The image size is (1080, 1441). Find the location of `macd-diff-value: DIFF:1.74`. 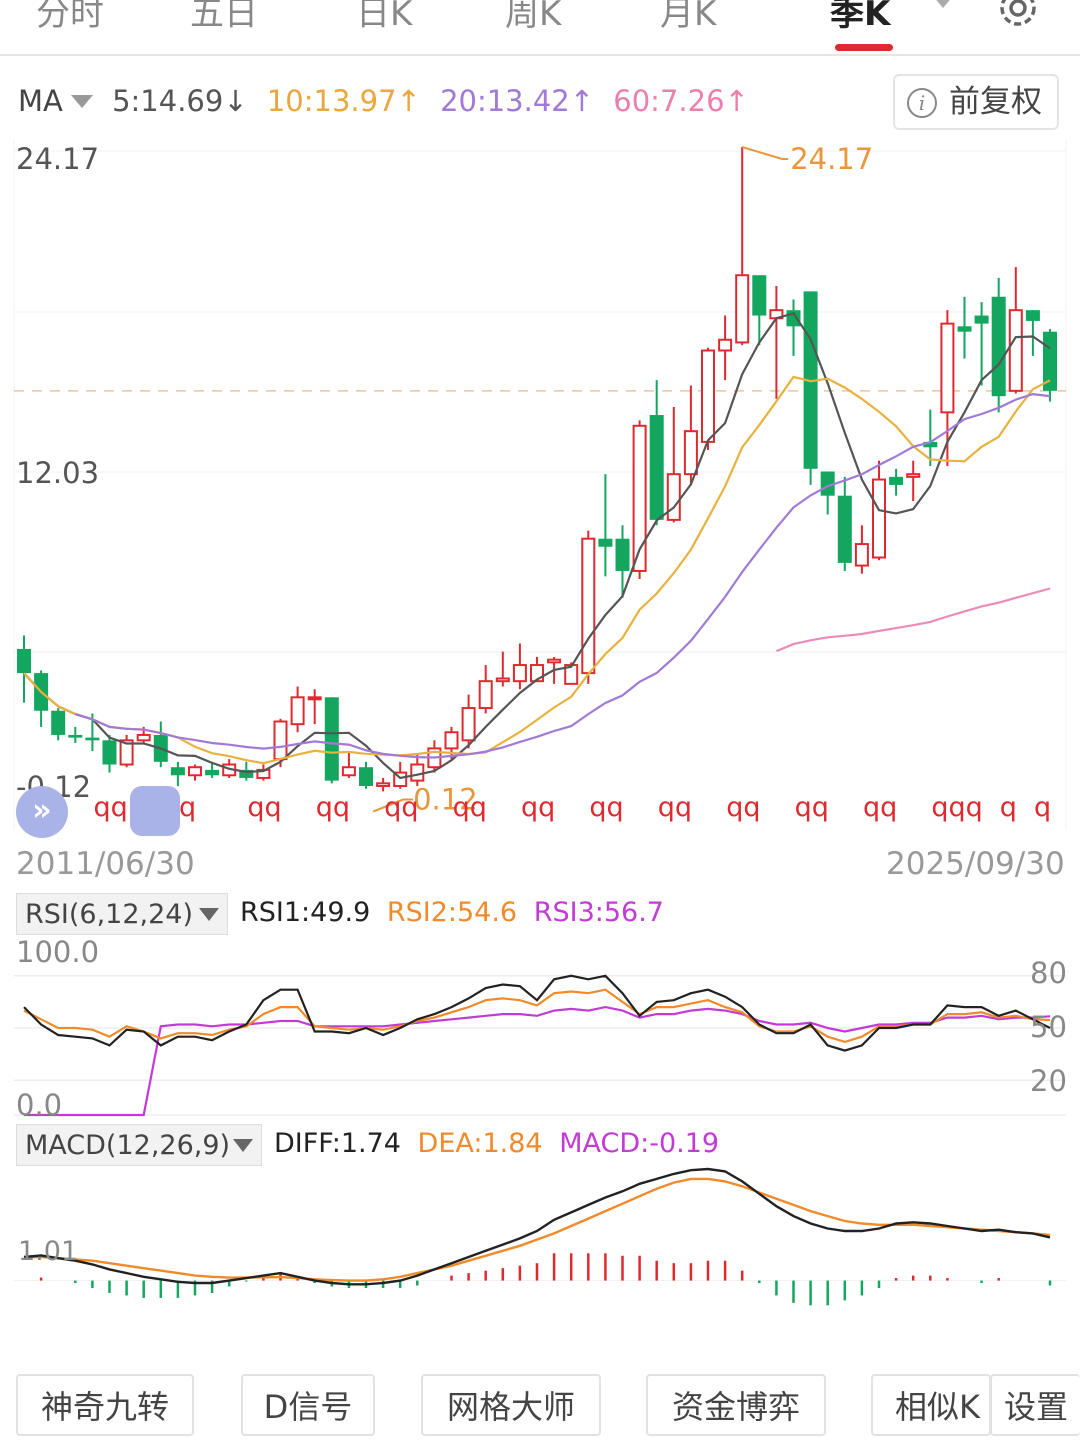

macd-diff-value: DIFF:1.74 is located at coordinates (337, 1143).